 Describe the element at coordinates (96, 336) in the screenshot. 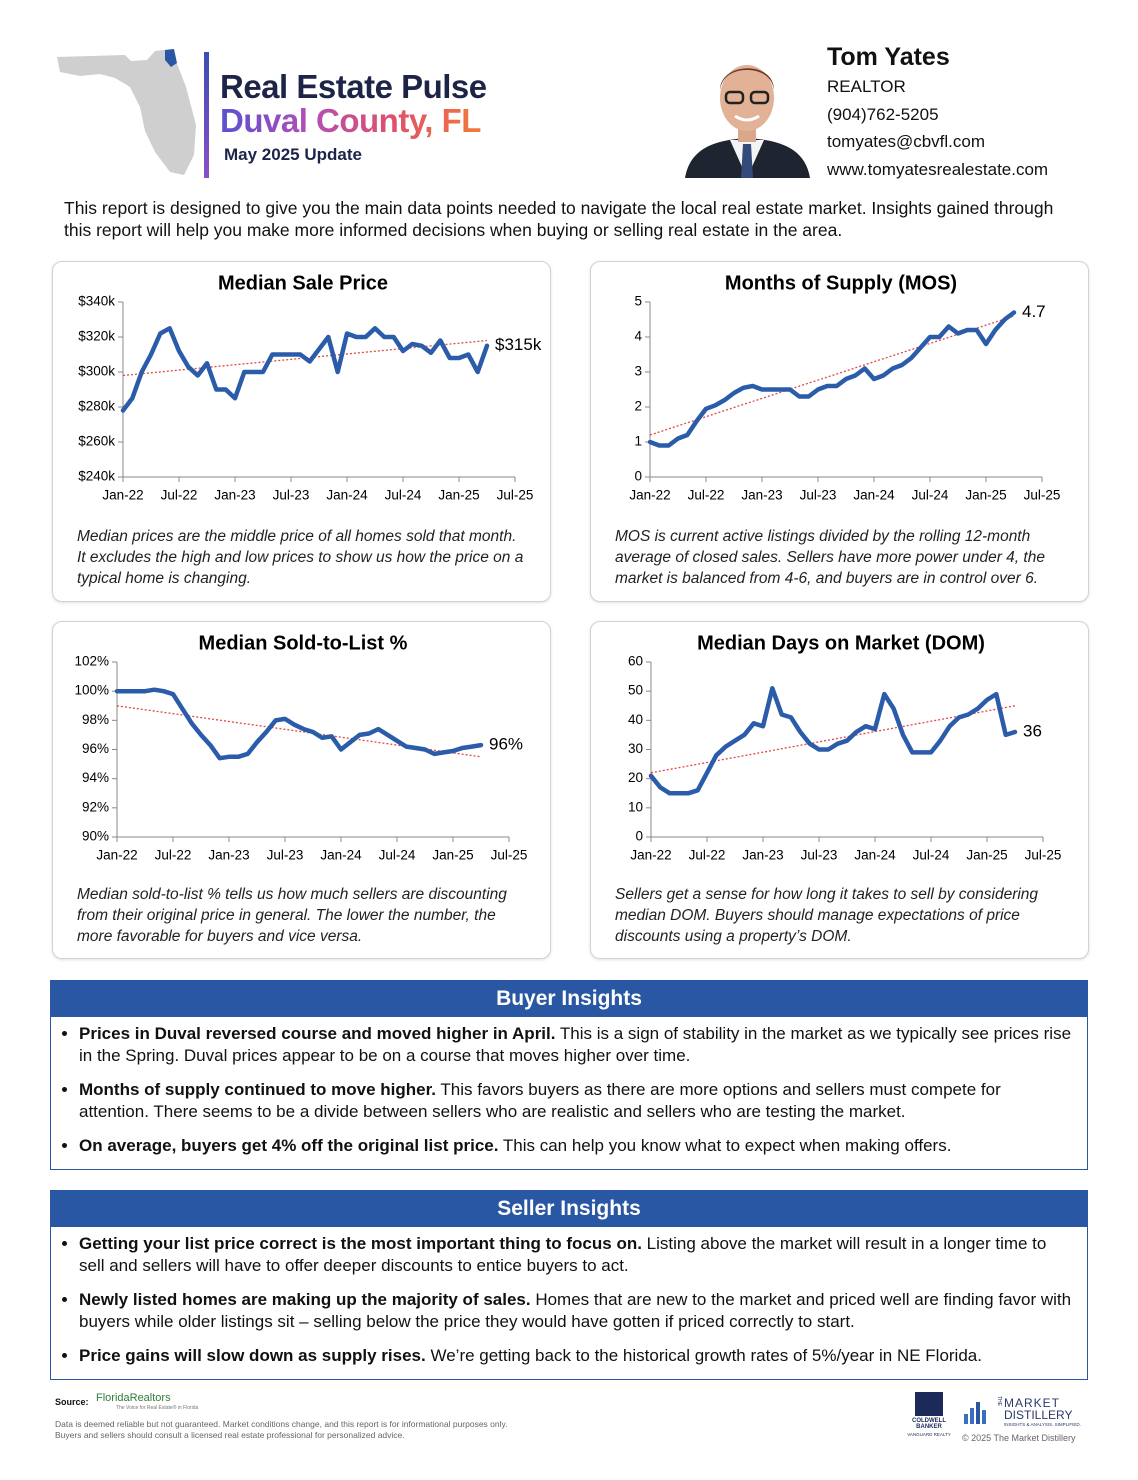

I see `y-tick-label: $320k` at that location.